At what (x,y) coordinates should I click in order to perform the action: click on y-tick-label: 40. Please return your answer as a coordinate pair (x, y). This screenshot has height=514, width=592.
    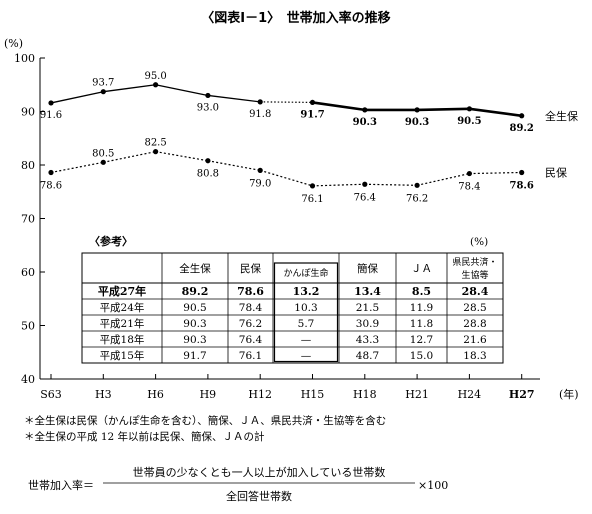
    Looking at the image, I should click on (28, 379).